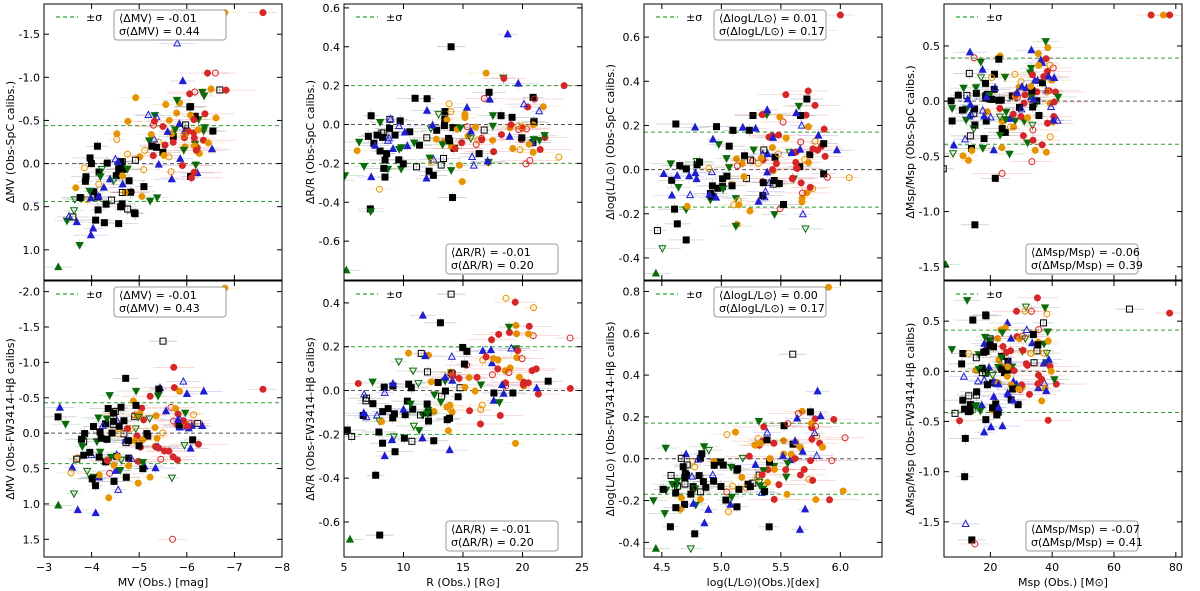 Image resolution: width=1200 pixels, height=591 pixels. What do you see at coordinates (763, 582) in the screenshot?
I see `x-axis-label: log(L/L⊙)(Obs.)[dex]` at bounding box center [763, 582].